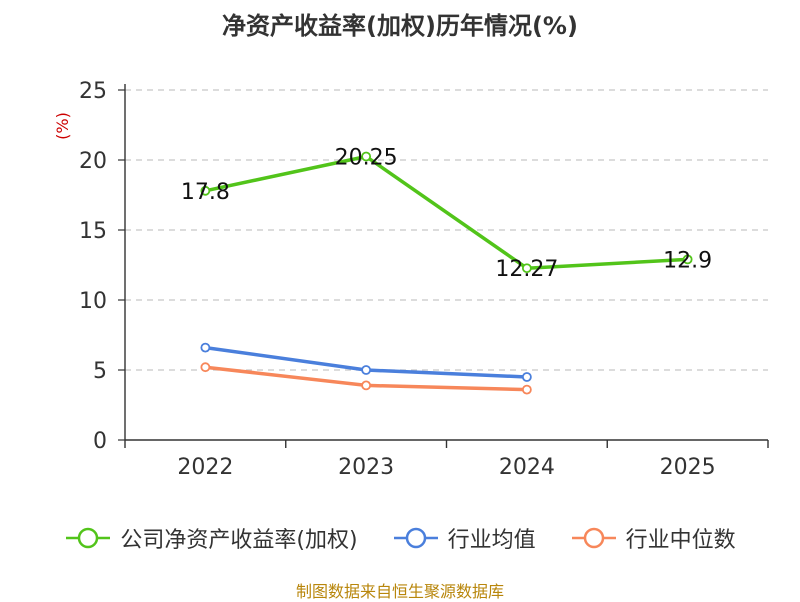 Image resolution: width=800 pixels, height=602 pixels. Describe the element at coordinates (366, 467) in the screenshot. I see `x-tick-label: 2023` at that location.